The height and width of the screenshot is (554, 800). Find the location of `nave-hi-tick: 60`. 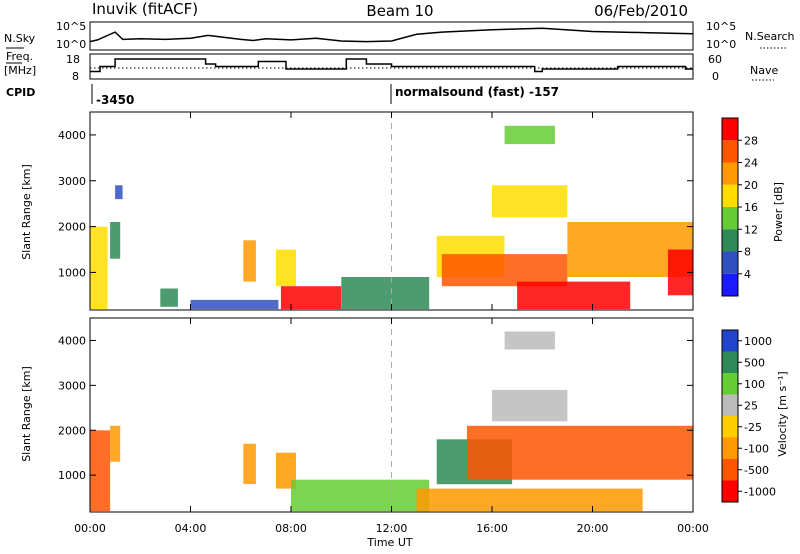

nave-hi-tick: 60 is located at coordinates (715, 59).